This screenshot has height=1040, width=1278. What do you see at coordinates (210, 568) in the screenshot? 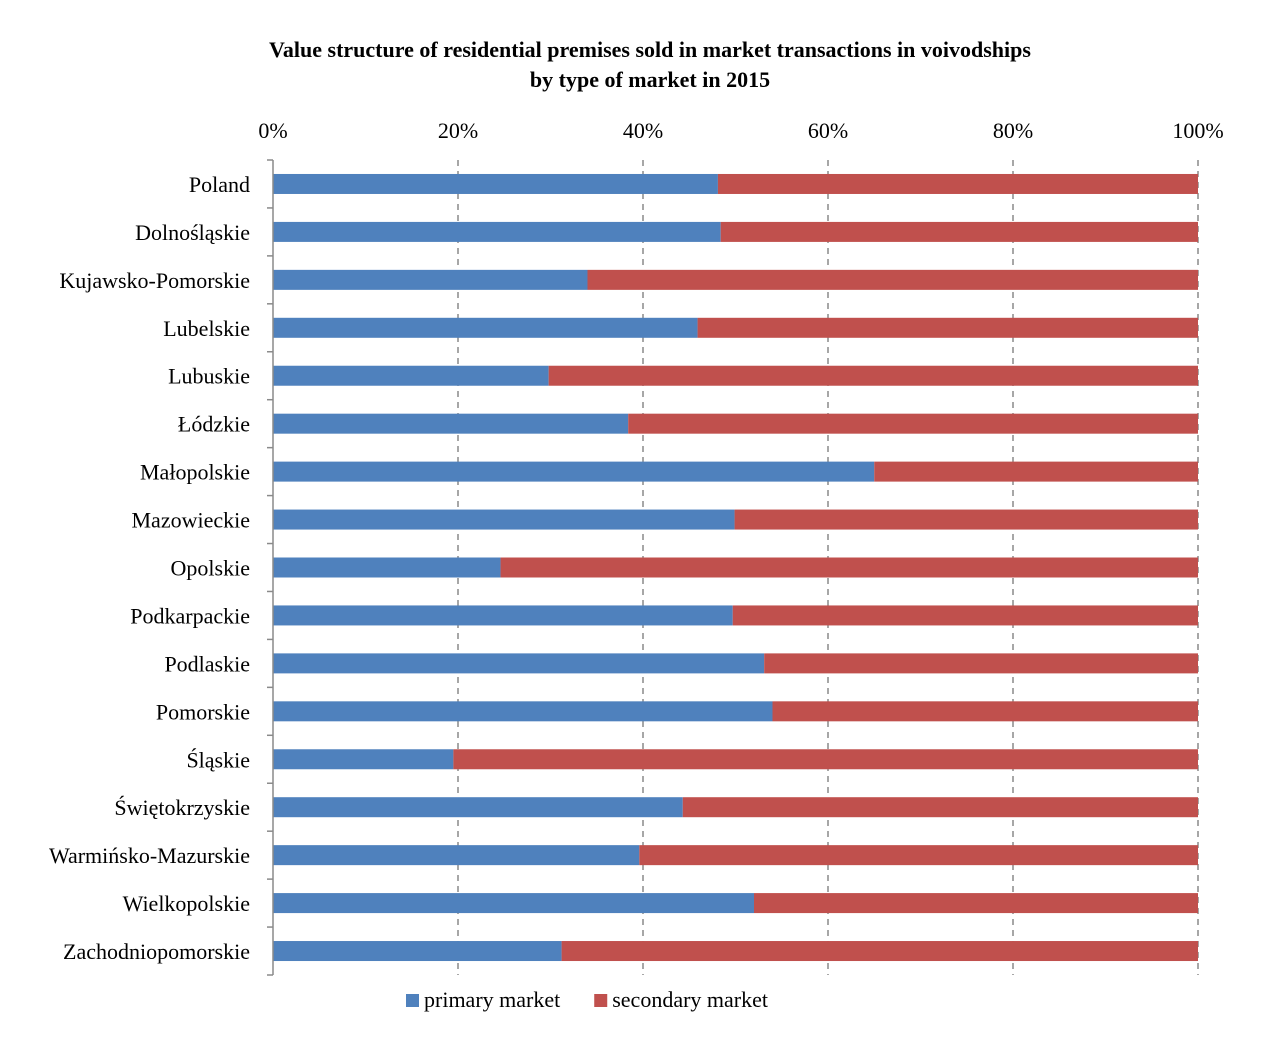
I see `category-label: Opolskie` at bounding box center [210, 568].